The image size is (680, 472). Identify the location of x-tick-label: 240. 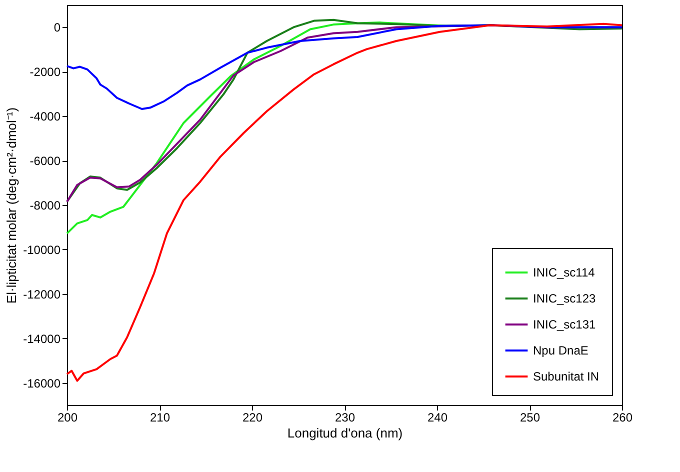
(437, 417).